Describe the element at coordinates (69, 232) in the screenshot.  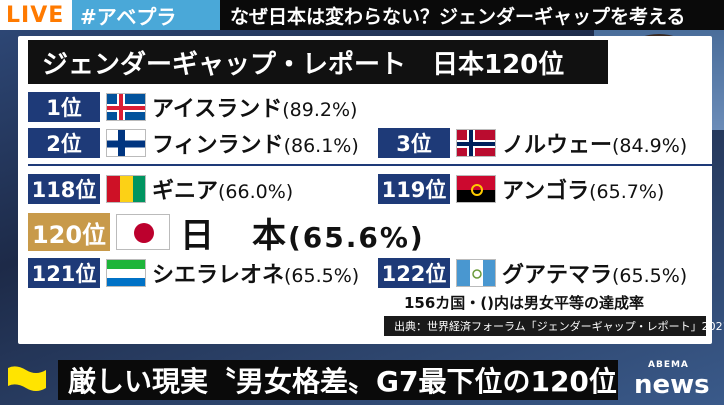
I see `rank-badge-japan: 120位` at that location.